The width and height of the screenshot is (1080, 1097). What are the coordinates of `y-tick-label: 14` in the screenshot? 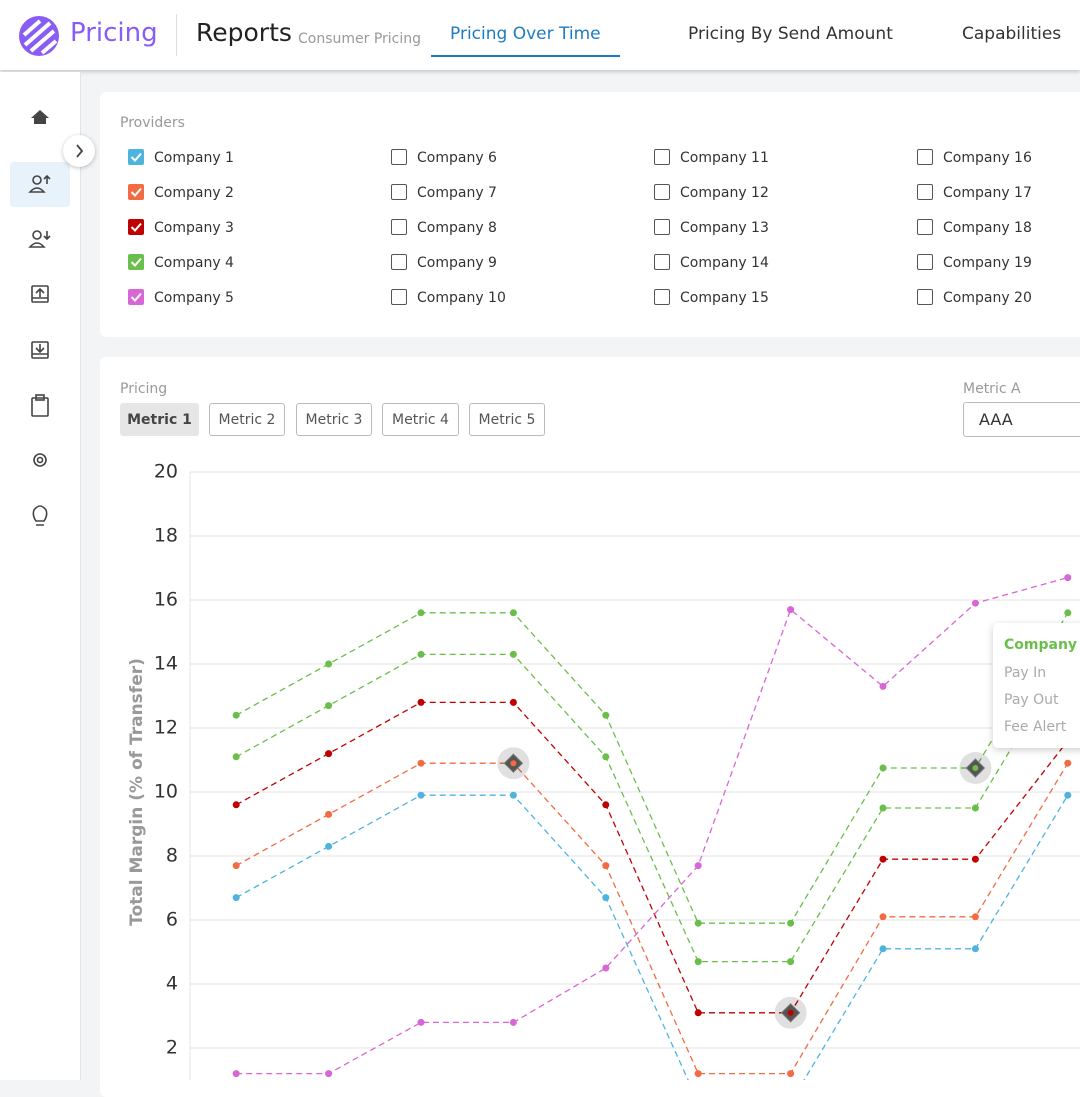 It's located at (166, 664).